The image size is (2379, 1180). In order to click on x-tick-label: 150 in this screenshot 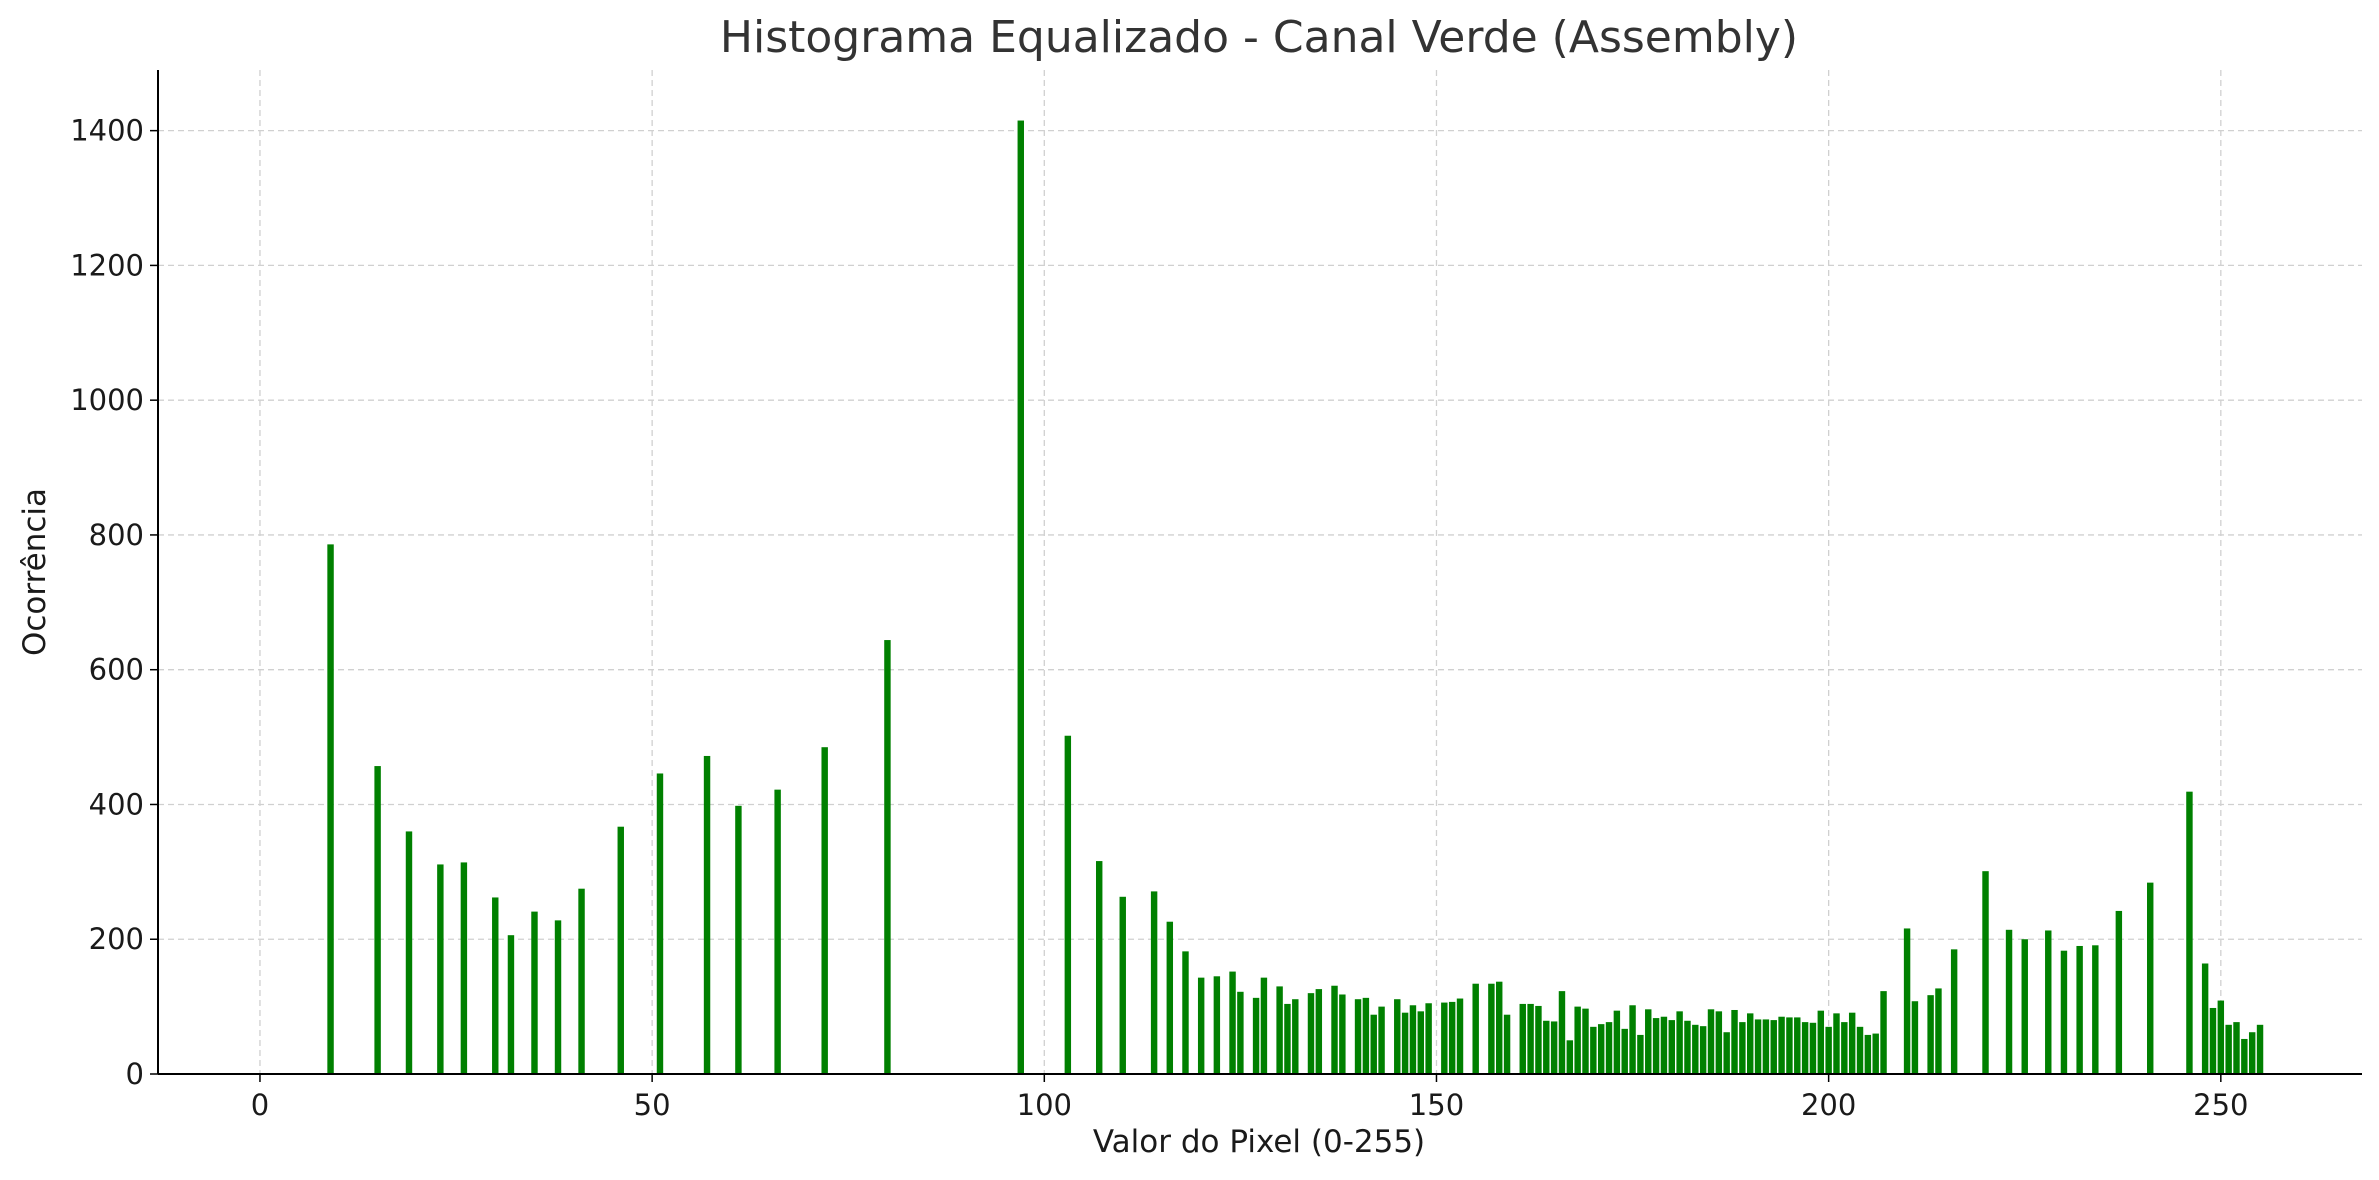, I will do `click(1436, 1105)`.